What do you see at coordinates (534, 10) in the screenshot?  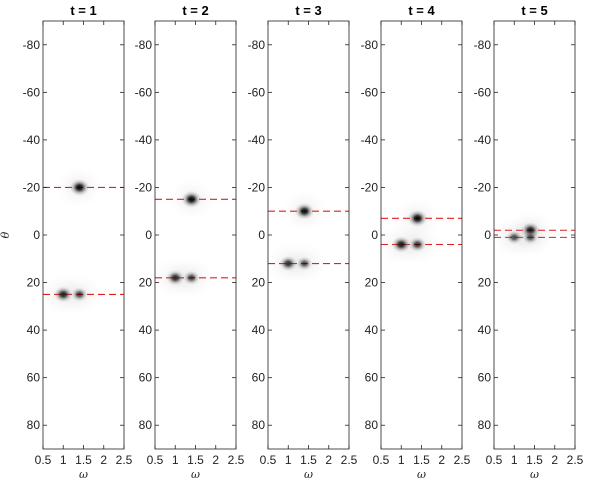 I see `panel-title: t = 5` at bounding box center [534, 10].